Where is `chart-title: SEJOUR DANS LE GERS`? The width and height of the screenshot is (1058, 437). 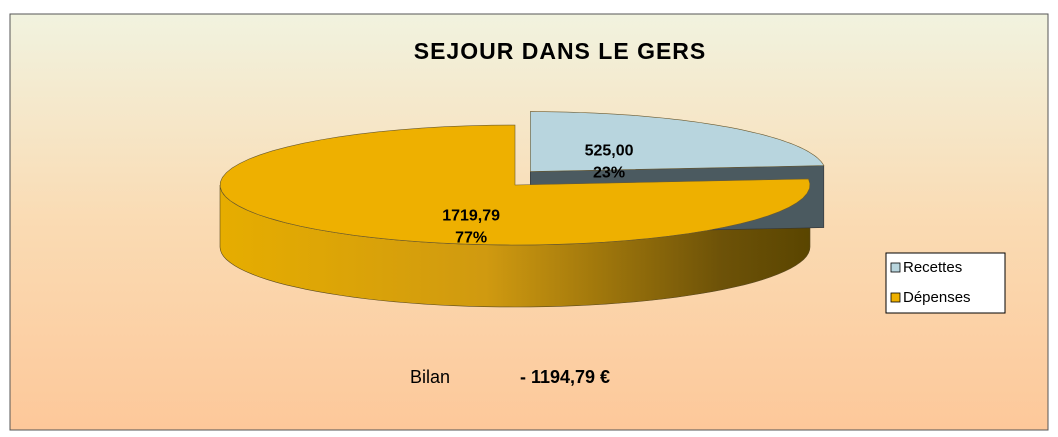 chart-title: SEJOUR DANS LE GERS is located at coordinates (560, 51).